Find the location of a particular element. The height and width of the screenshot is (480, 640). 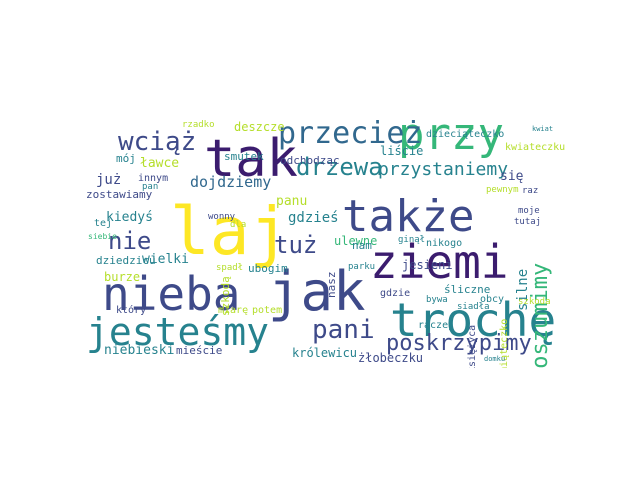

cloud-word-lawce: ławce is located at coordinates (160, 163).